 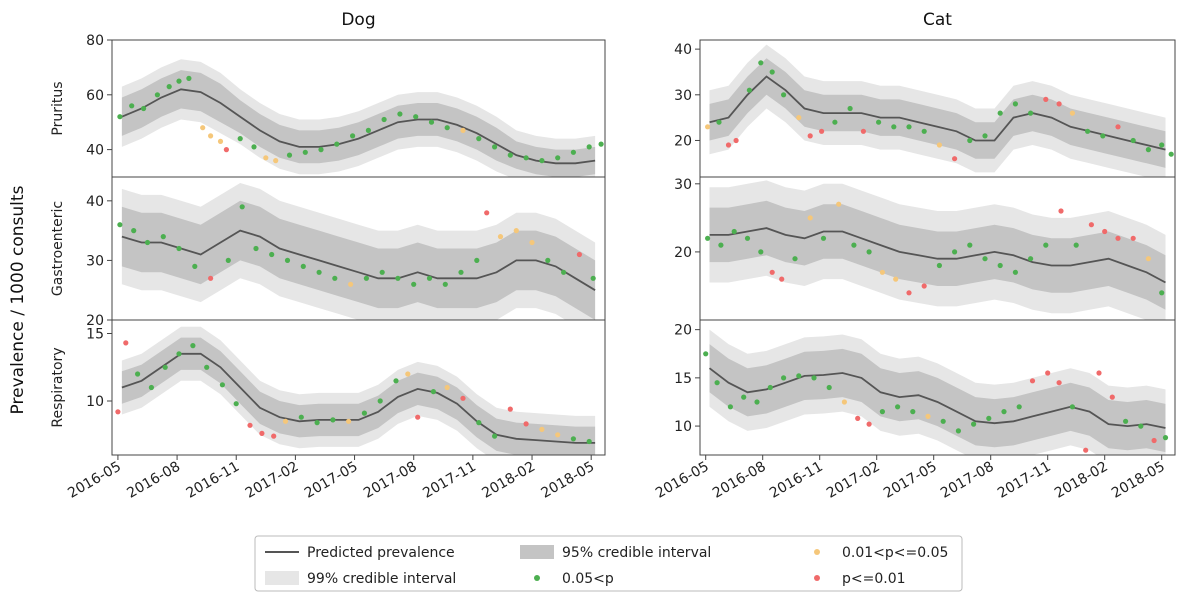 I want to click on x-tick-label: 2017-05, so click(x=910, y=480).